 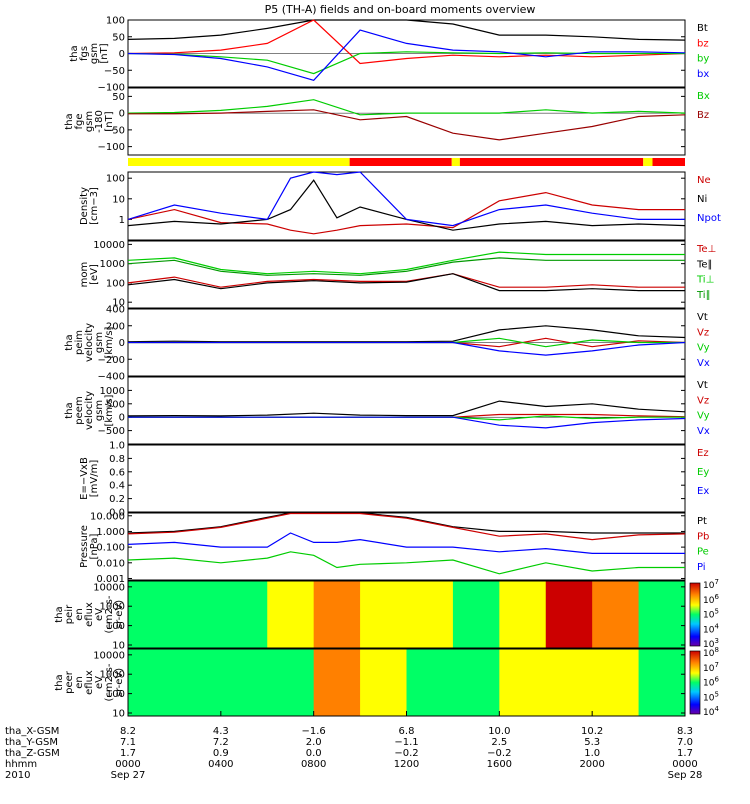 What do you see at coordinates (99, 682) in the screenshot?
I see `y-axis-label: eV` at bounding box center [99, 682].